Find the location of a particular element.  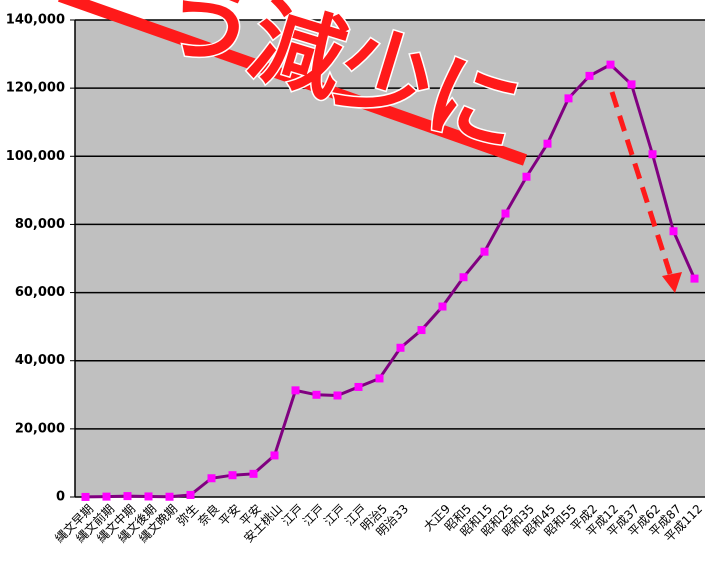

y-tick-label: 80,000 is located at coordinates (40, 224).